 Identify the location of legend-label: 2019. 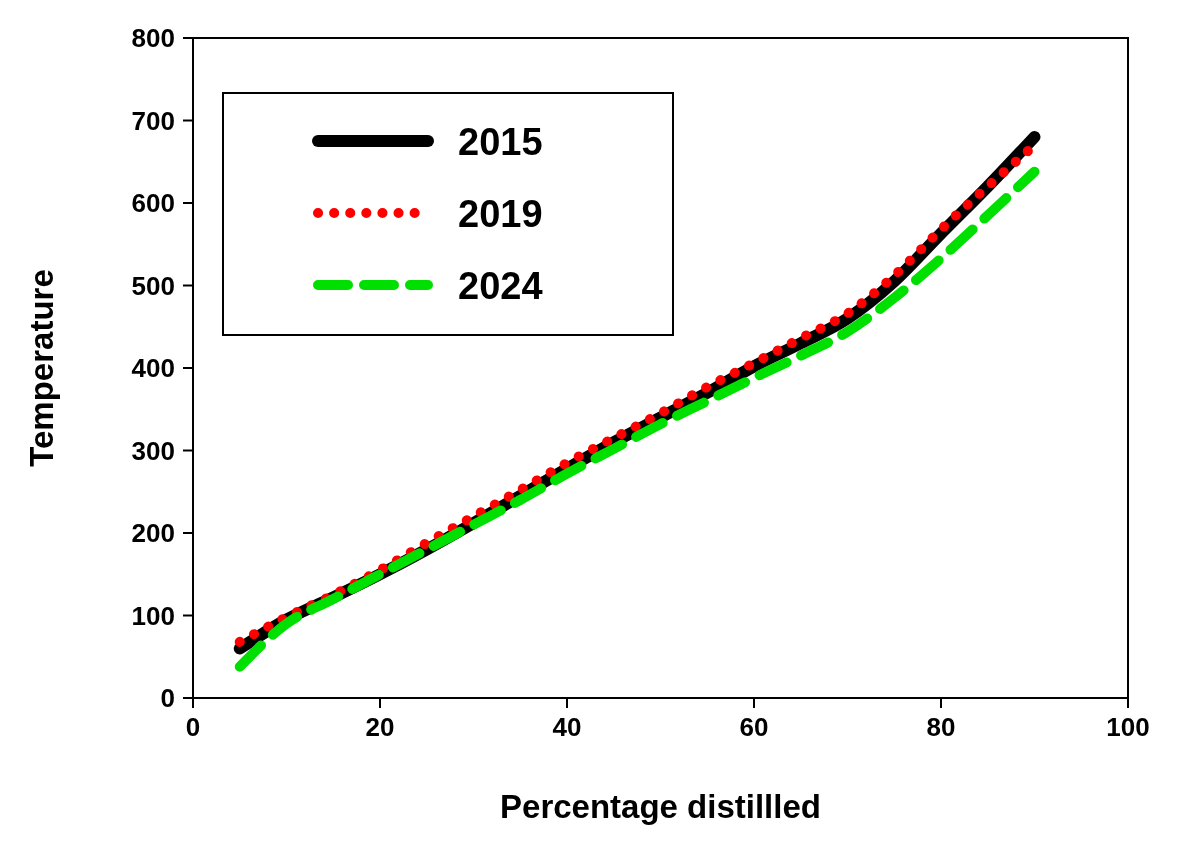
(500, 214).